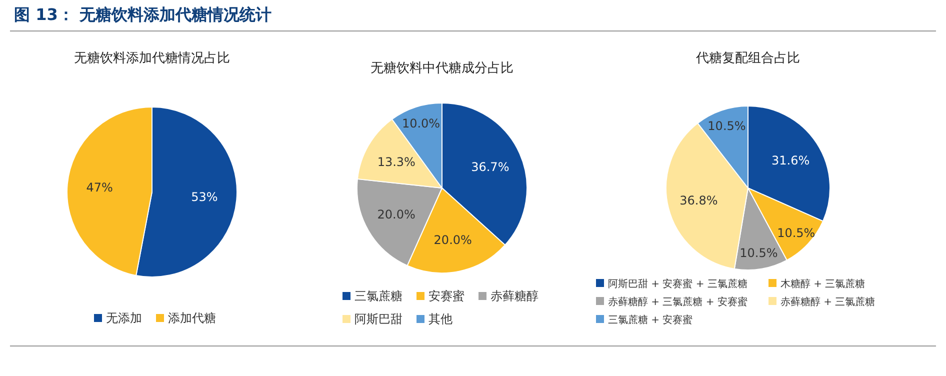  Describe the element at coordinates (678, 284) in the screenshot. I see `legend-label: 阿斯巴甜 + 安赛蜜 + 三氯蔗糖` at that location.